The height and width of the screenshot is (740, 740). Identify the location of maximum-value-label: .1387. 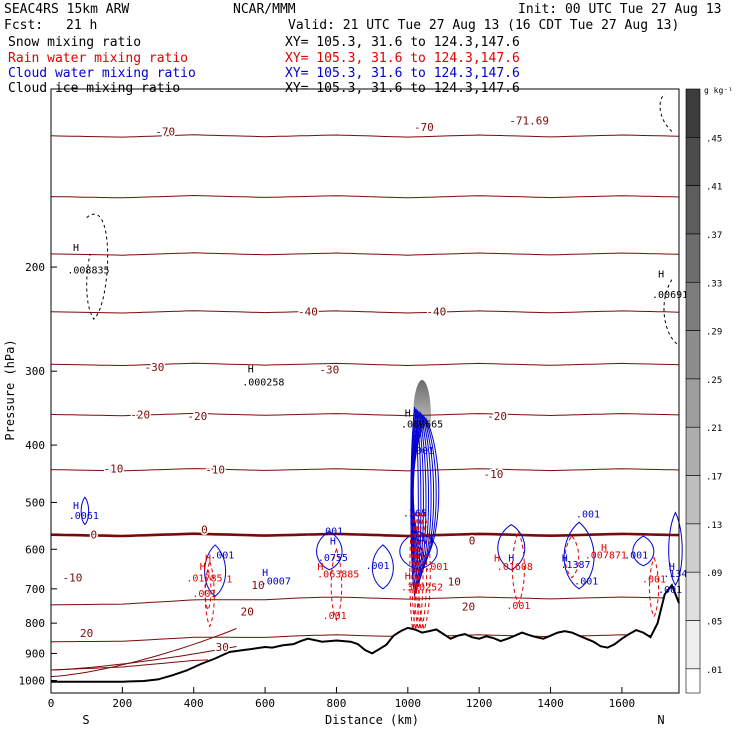
(575, 565).